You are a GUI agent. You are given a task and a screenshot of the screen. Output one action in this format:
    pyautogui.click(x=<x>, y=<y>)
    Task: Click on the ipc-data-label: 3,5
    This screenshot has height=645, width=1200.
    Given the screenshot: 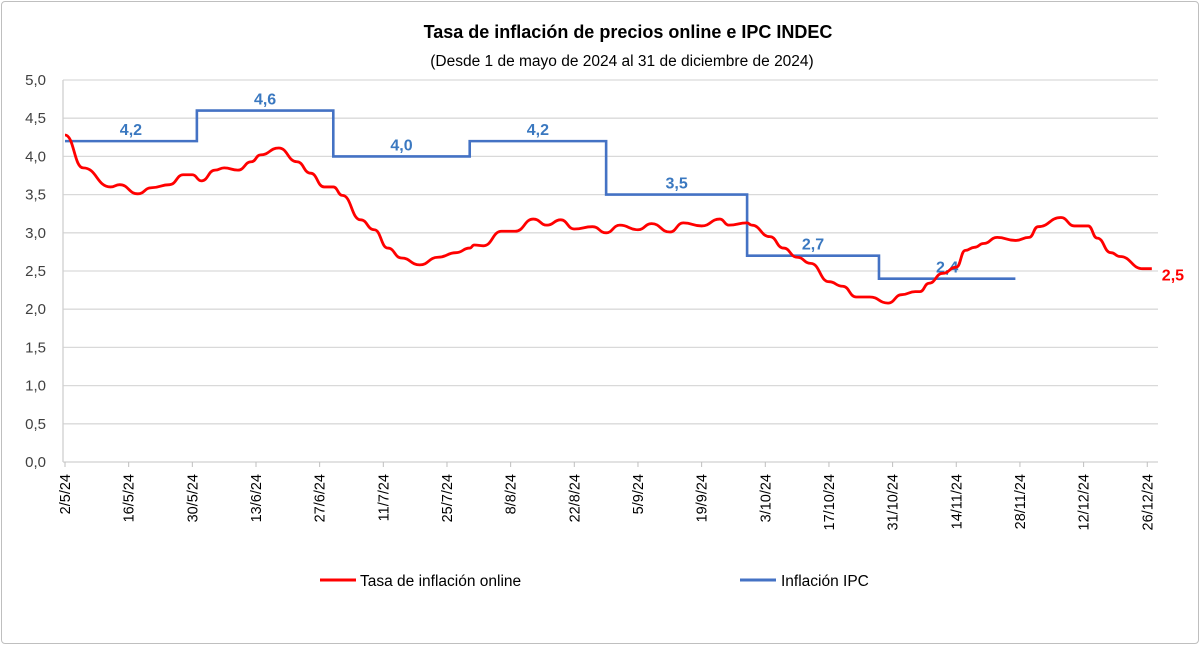 What is the action you would take?
    pyautogui.click(x=676, y=184)
    